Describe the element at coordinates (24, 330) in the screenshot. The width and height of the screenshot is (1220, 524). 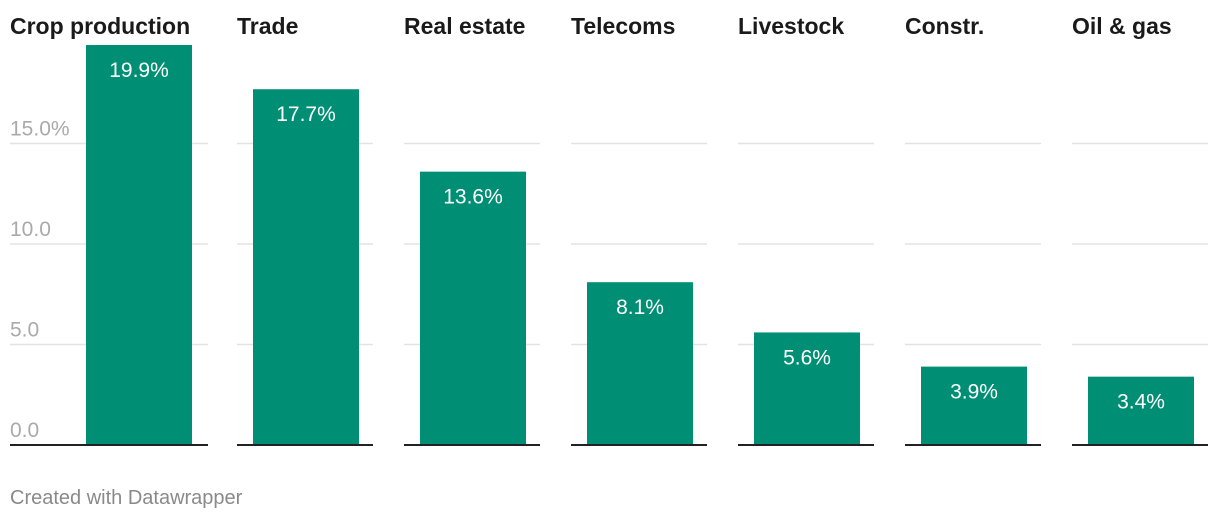
I see `y-tick-label: 5.0` at that location.